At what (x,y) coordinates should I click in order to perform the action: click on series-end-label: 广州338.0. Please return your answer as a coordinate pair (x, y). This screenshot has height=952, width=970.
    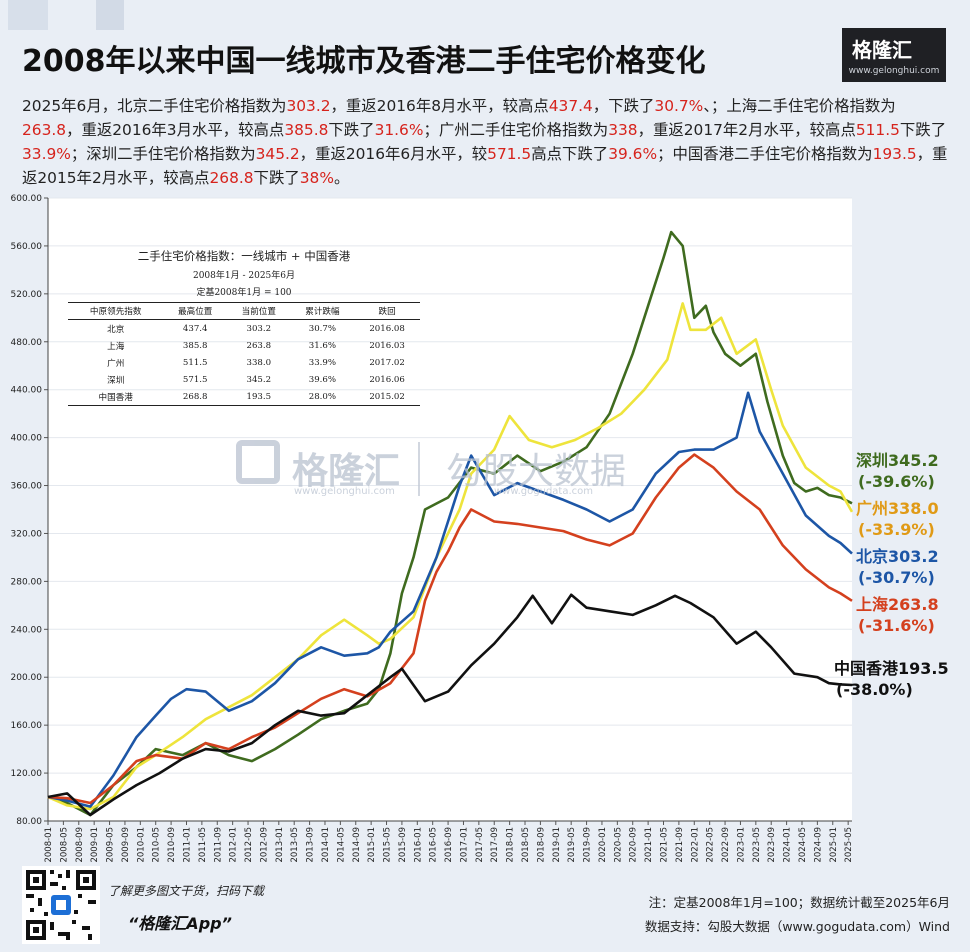
    Looking at the image, I should click on (897, 508).